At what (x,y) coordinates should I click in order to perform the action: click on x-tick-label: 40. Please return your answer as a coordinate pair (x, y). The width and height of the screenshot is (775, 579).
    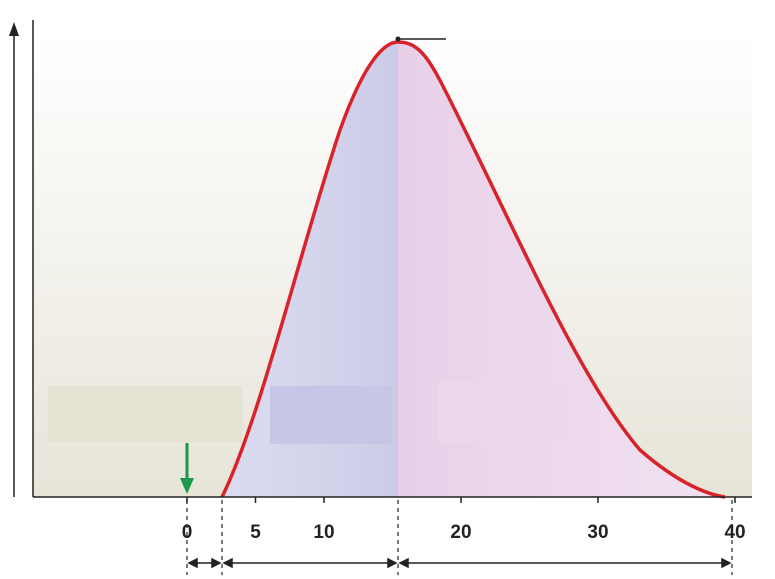
    Looking at the image, I should click on (734, 532).